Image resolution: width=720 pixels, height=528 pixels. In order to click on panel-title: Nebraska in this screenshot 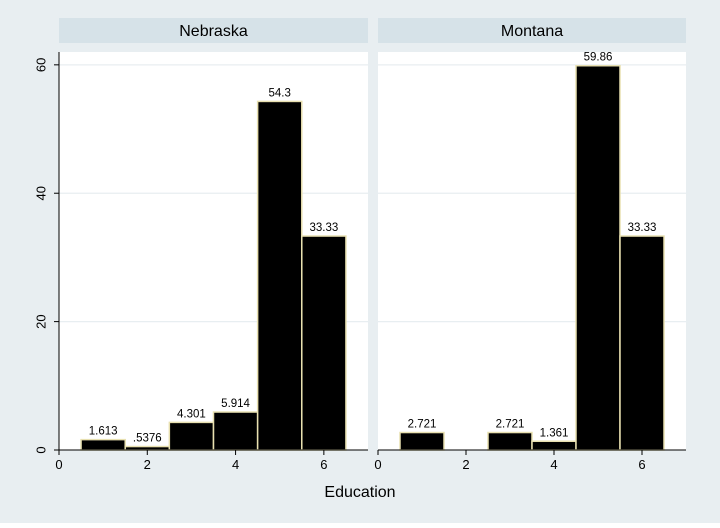, I will do `click(213, 31)`.